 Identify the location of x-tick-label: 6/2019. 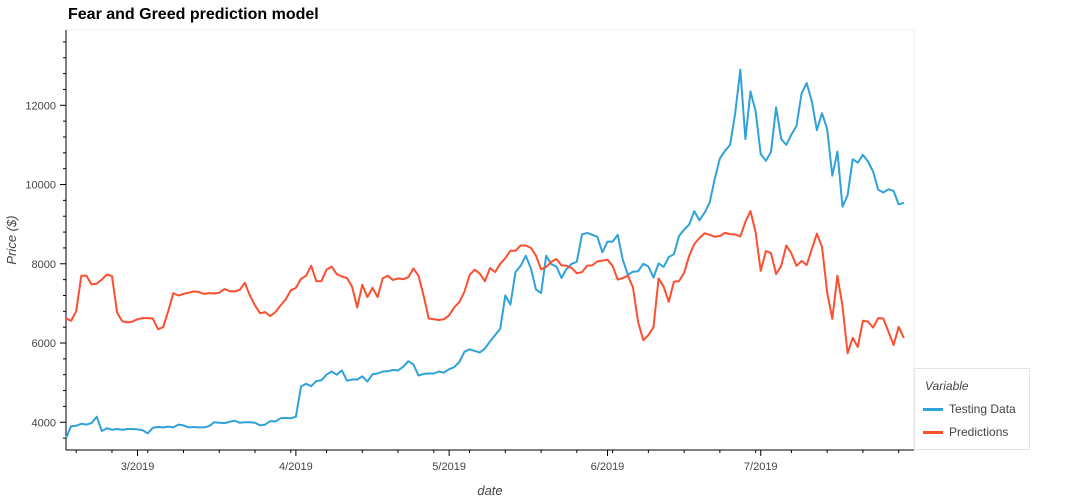
(608, 467).